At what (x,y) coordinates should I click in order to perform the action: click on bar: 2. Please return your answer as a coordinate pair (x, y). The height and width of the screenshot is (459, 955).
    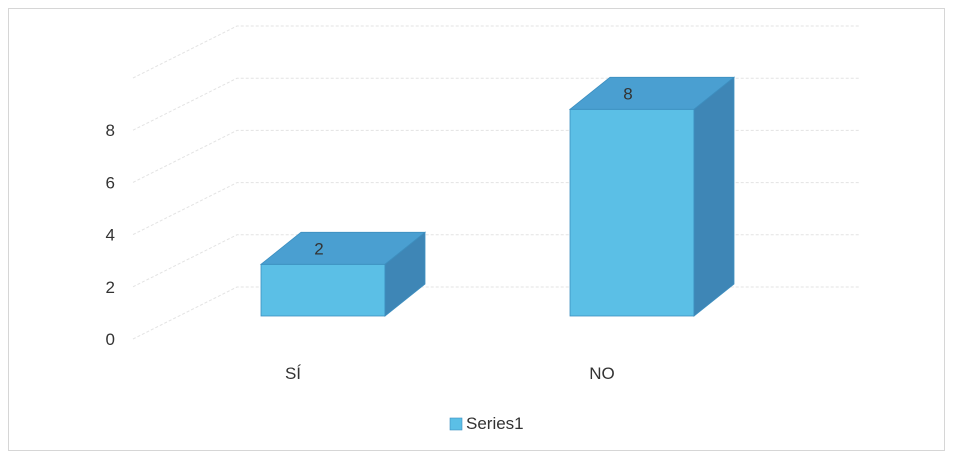
    Looking at the image, I should click on (343, 274).